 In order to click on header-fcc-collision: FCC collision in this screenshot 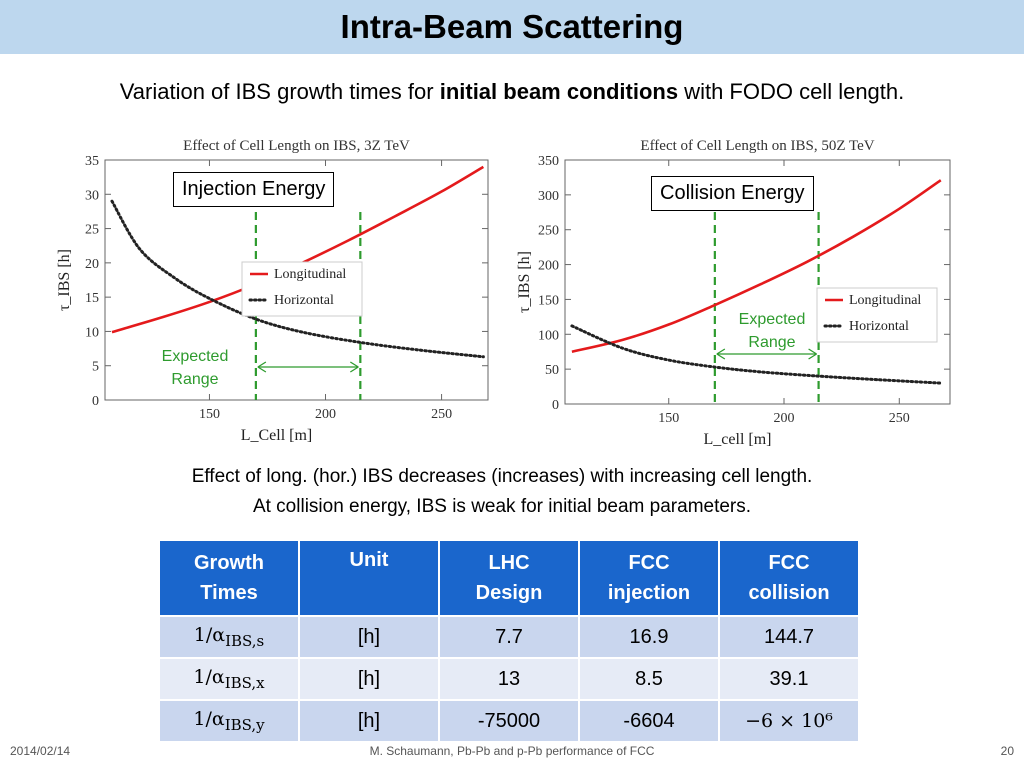, I will do `click(789, 578)`.